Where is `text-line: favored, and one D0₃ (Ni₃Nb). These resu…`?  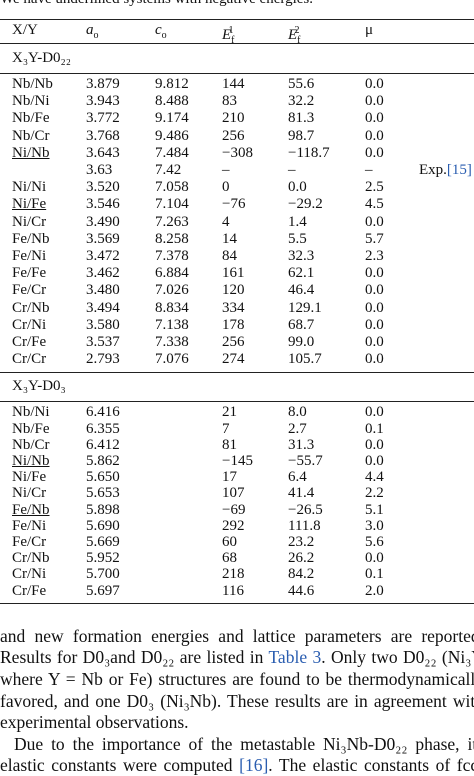 text-line: favored, and one D0₃ (Ni₃Nb). These resu… is located at coordinates (237, 701).